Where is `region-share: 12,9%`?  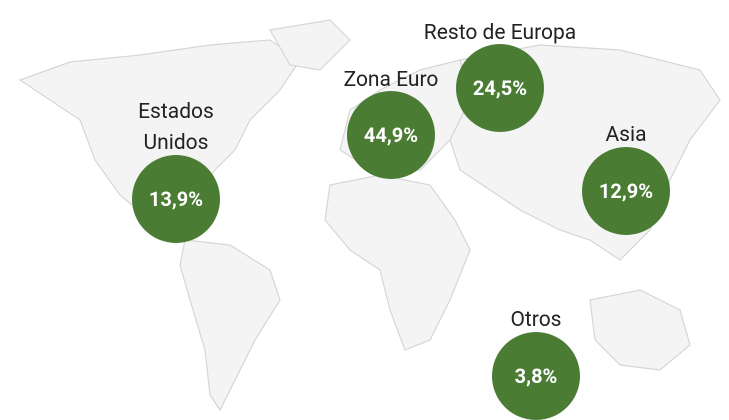
region-share: 12,9% is located at coordinates (626, 191).